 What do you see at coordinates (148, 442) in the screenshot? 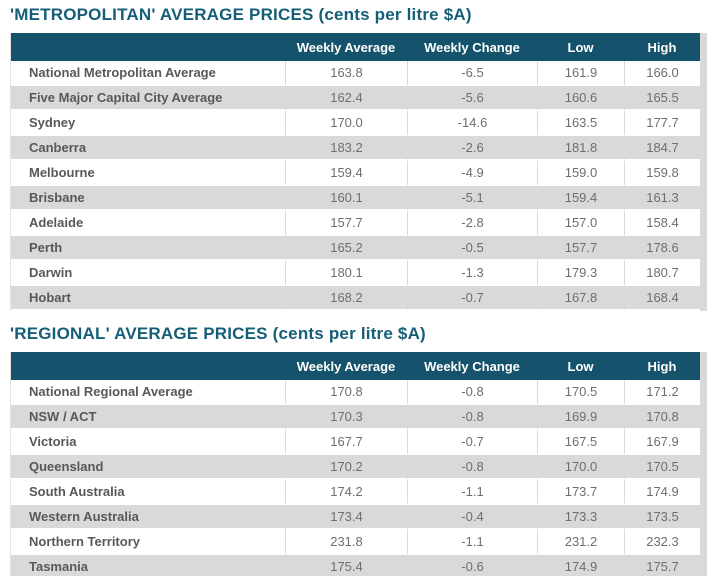
I see `row-label: Victoria` at bounding box center [148, 442].